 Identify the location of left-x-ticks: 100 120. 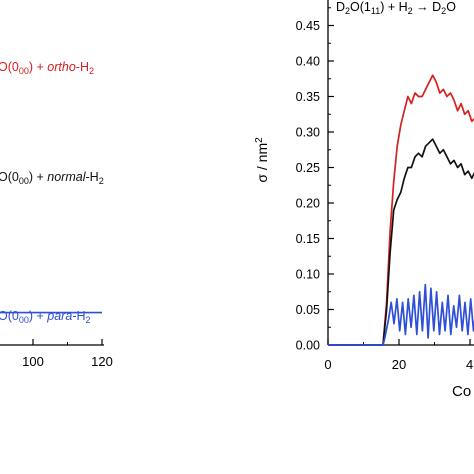
(67, 354).